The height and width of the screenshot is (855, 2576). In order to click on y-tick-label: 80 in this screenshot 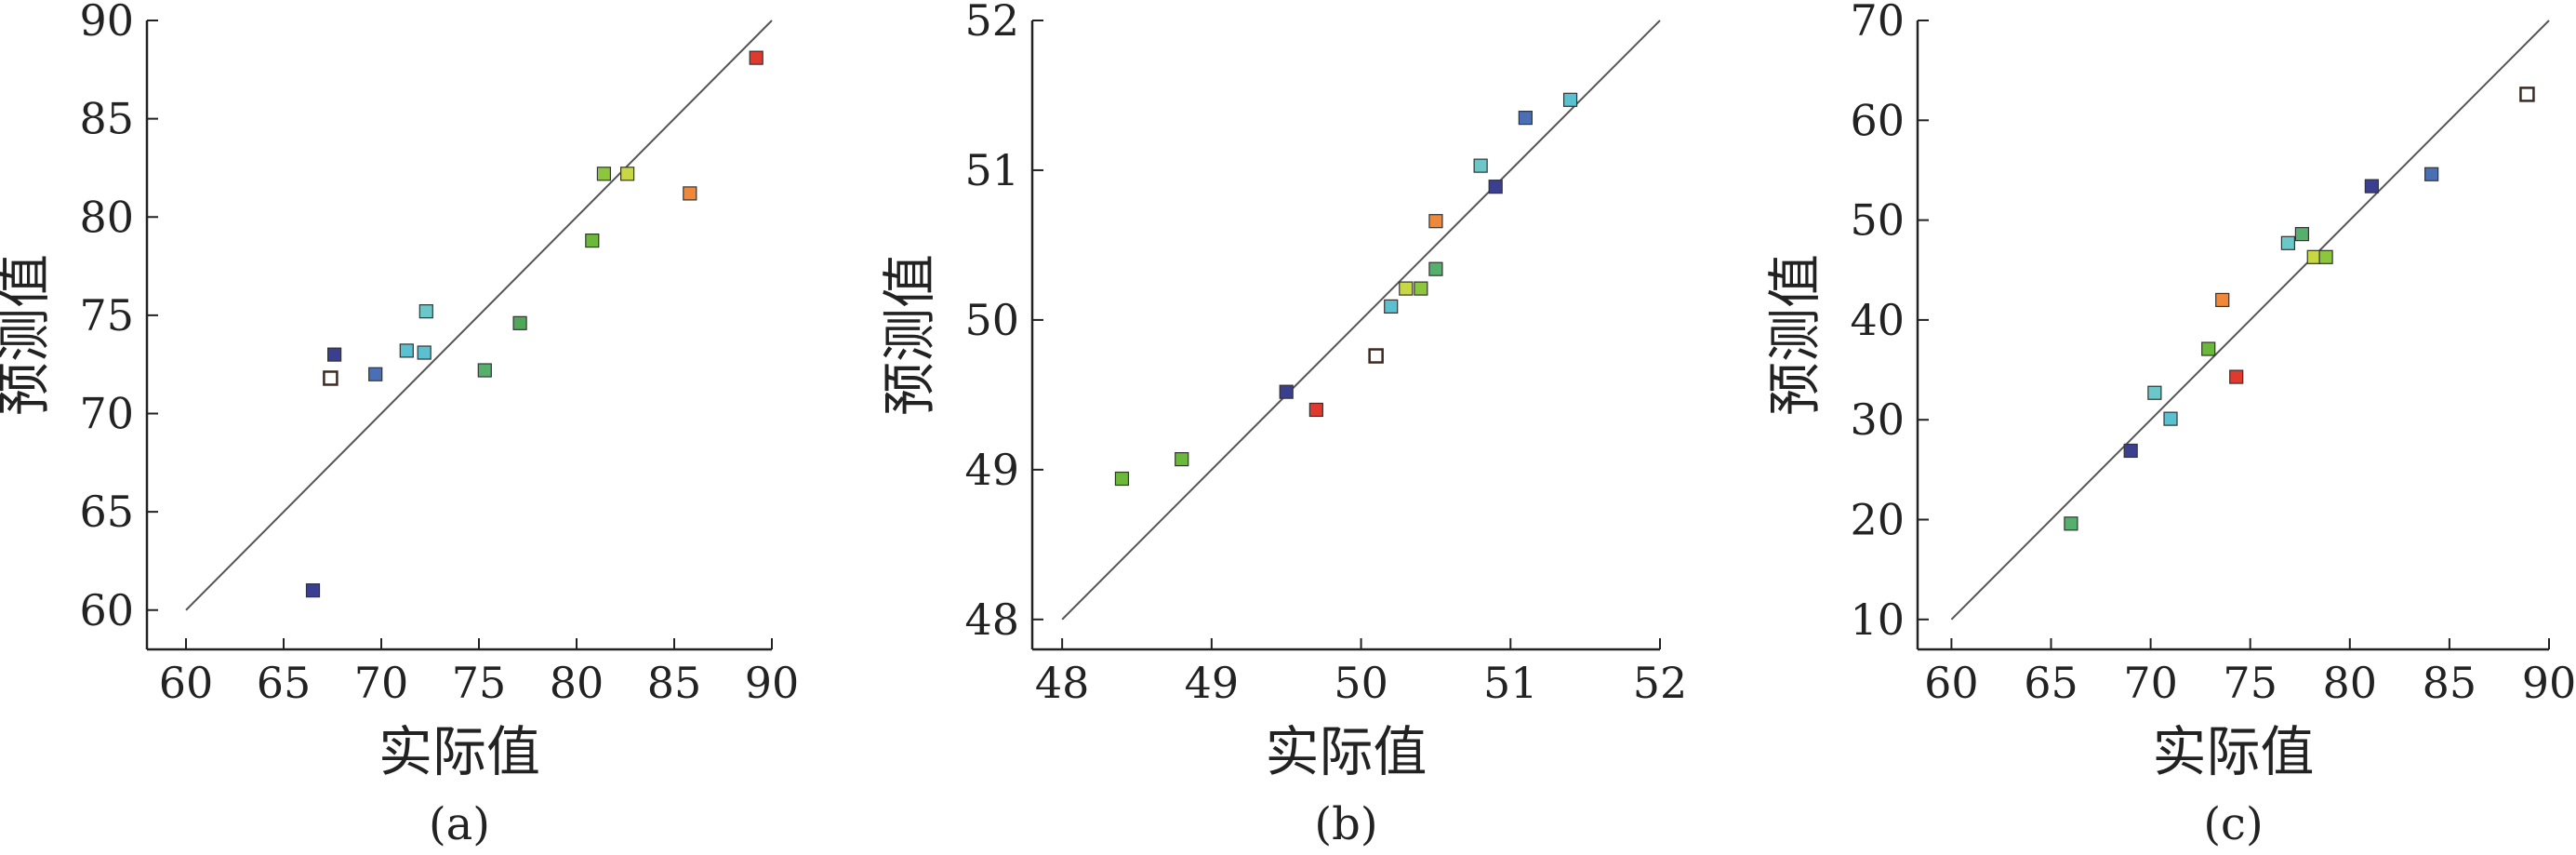, I will do `click(106, 217)`.